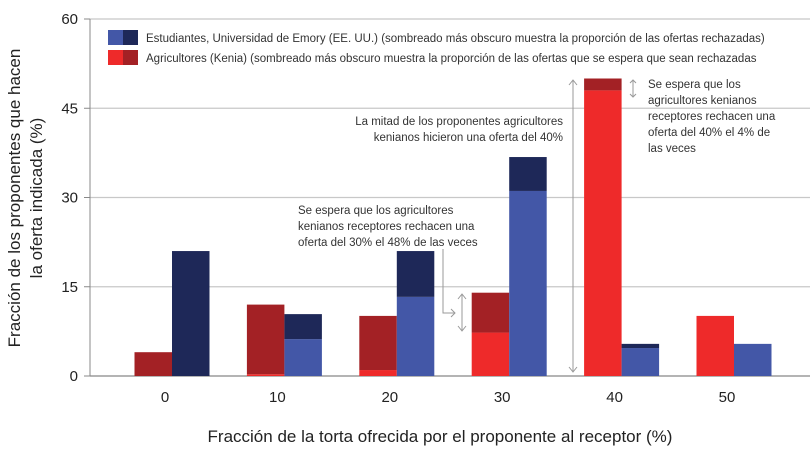 This screenshot has height=454, width=810. Describe the element at coordinates (672, 149) in the screenshot. I see `svg-text: las veces` at that location.